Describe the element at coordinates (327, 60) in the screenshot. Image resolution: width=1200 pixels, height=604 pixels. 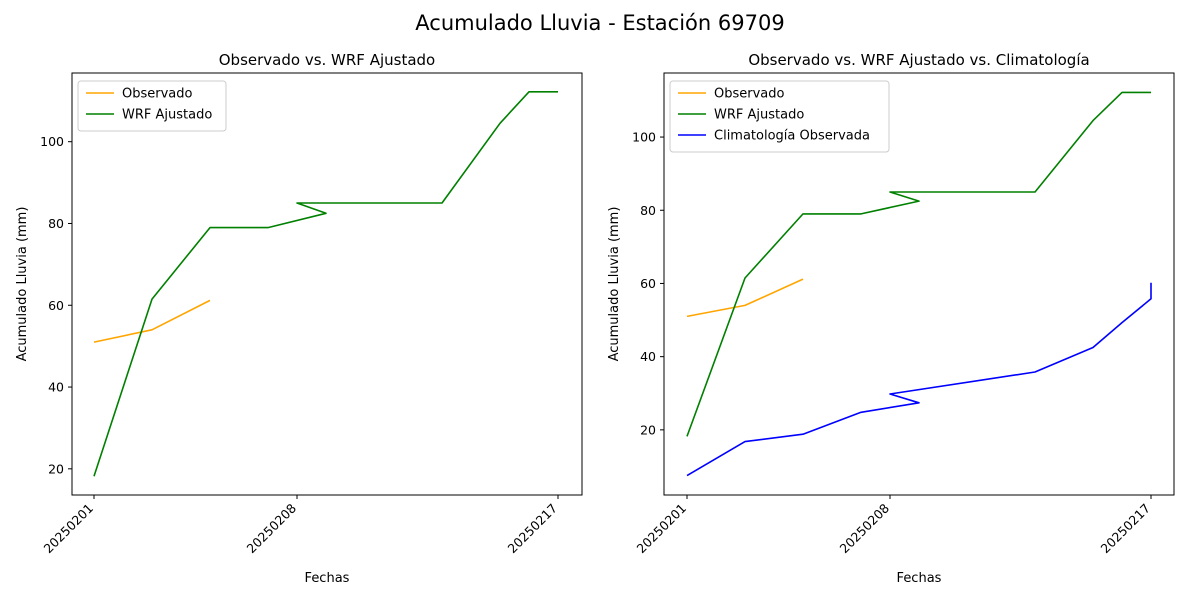
I see `chart-title: Observado vs. WRF Ajustado` at that location.